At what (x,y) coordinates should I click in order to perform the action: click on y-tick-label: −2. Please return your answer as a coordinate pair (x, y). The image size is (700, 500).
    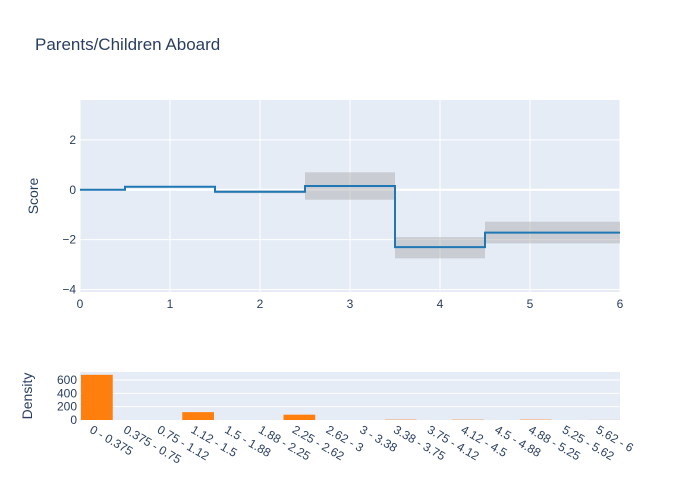
    Looking at the image, I should click on (69, 240).